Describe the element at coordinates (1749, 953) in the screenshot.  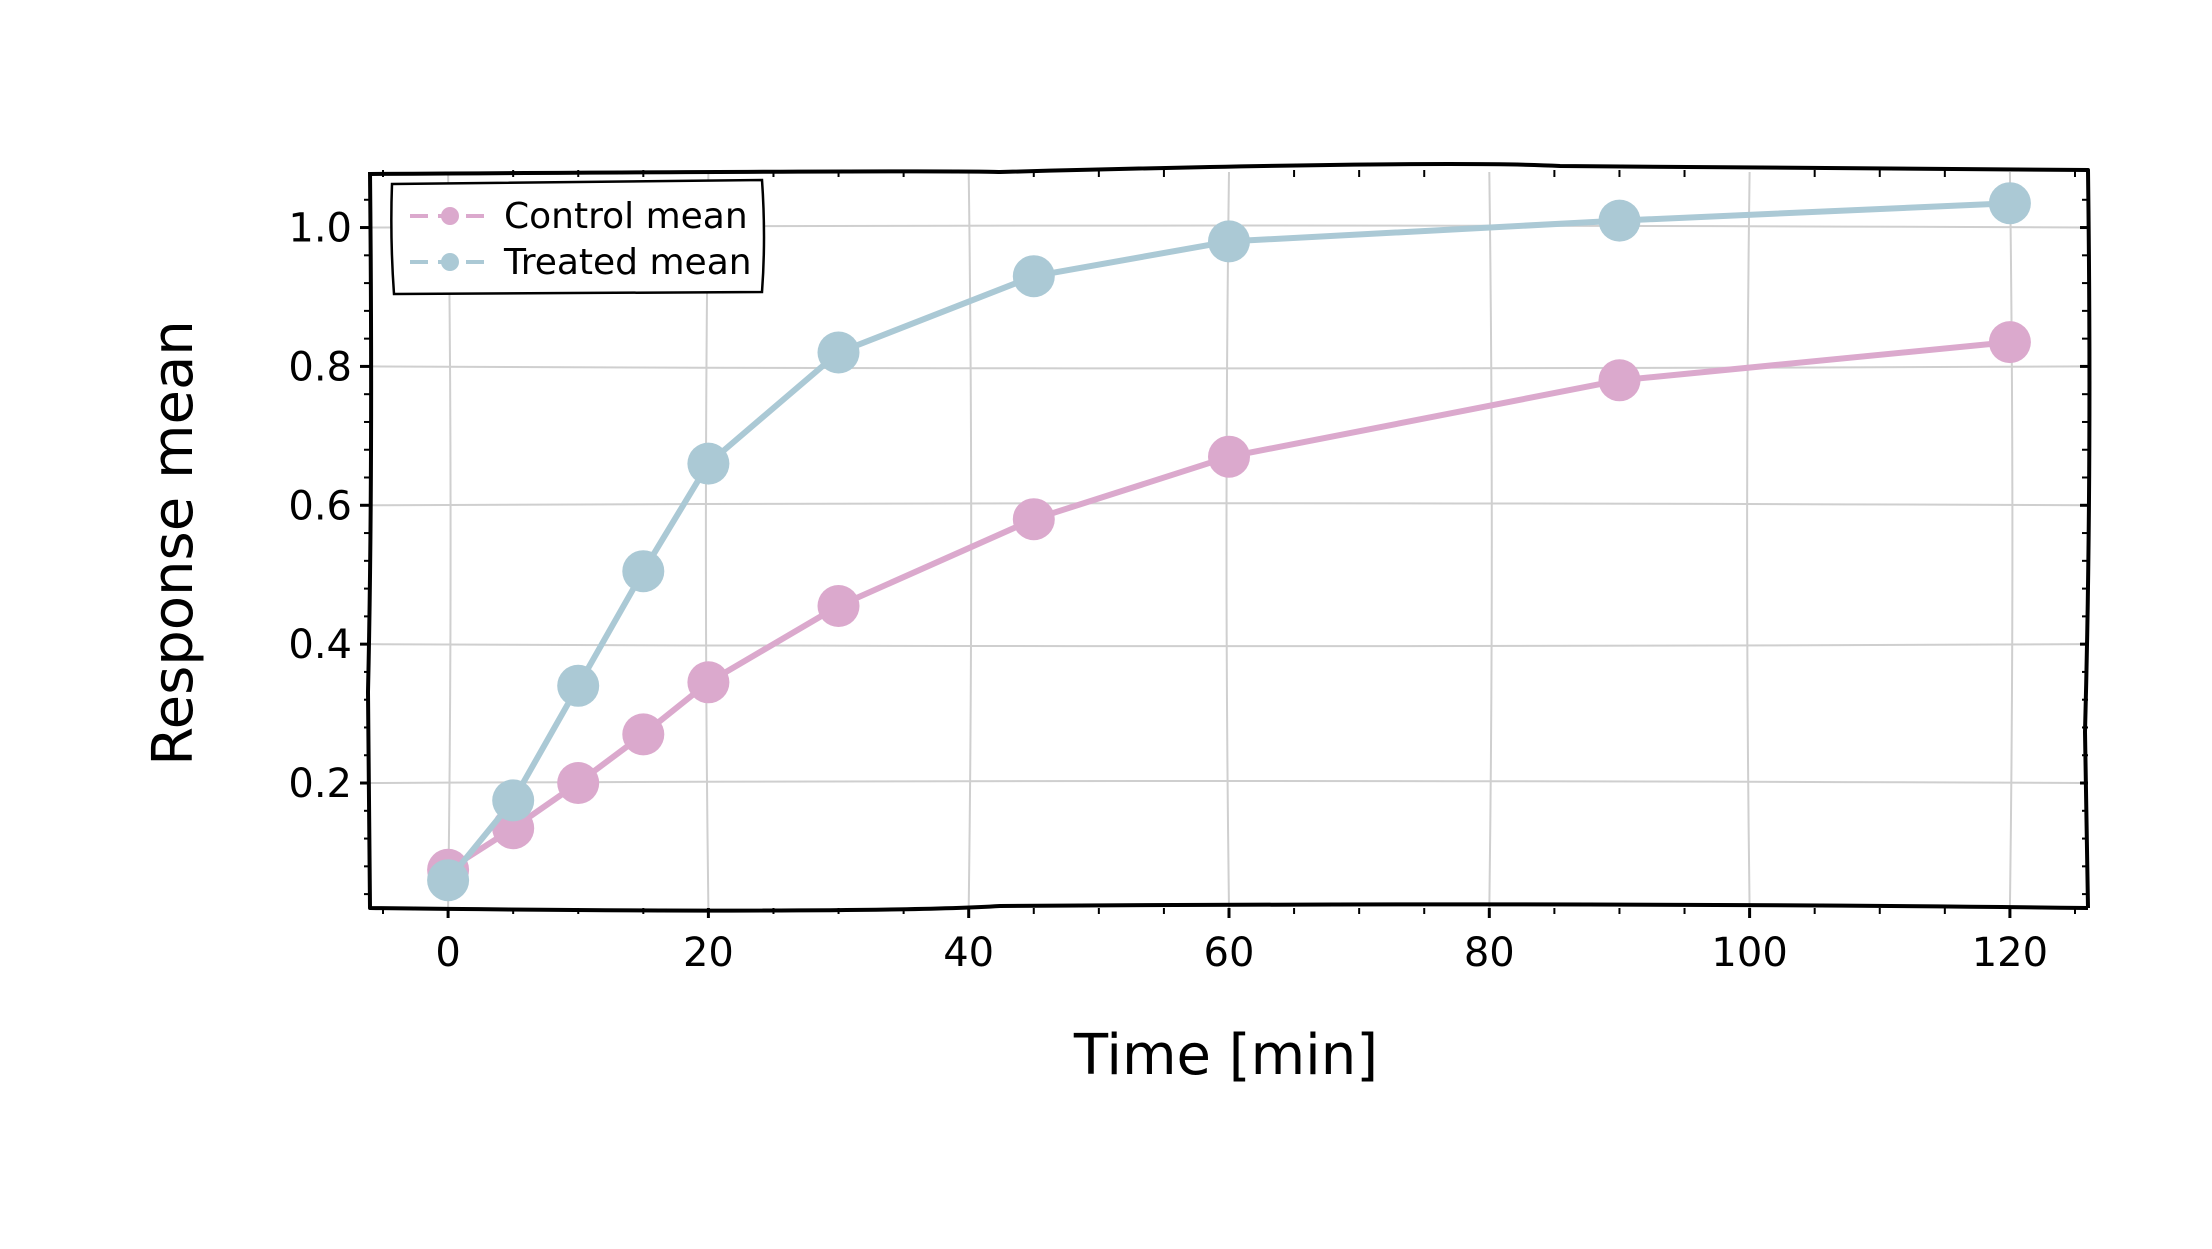
I see `x-tick-label: 100` at that location.